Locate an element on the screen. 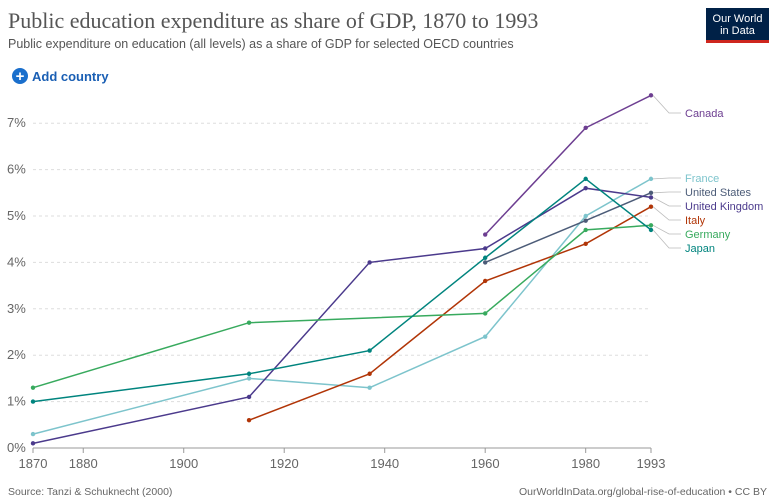  logo-accent-bar is located at coordinates (737, 41).